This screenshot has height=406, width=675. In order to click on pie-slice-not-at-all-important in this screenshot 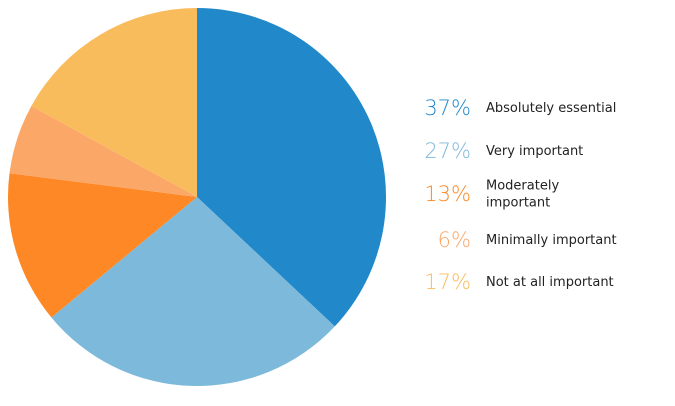, I will do `click(114, 102)`.